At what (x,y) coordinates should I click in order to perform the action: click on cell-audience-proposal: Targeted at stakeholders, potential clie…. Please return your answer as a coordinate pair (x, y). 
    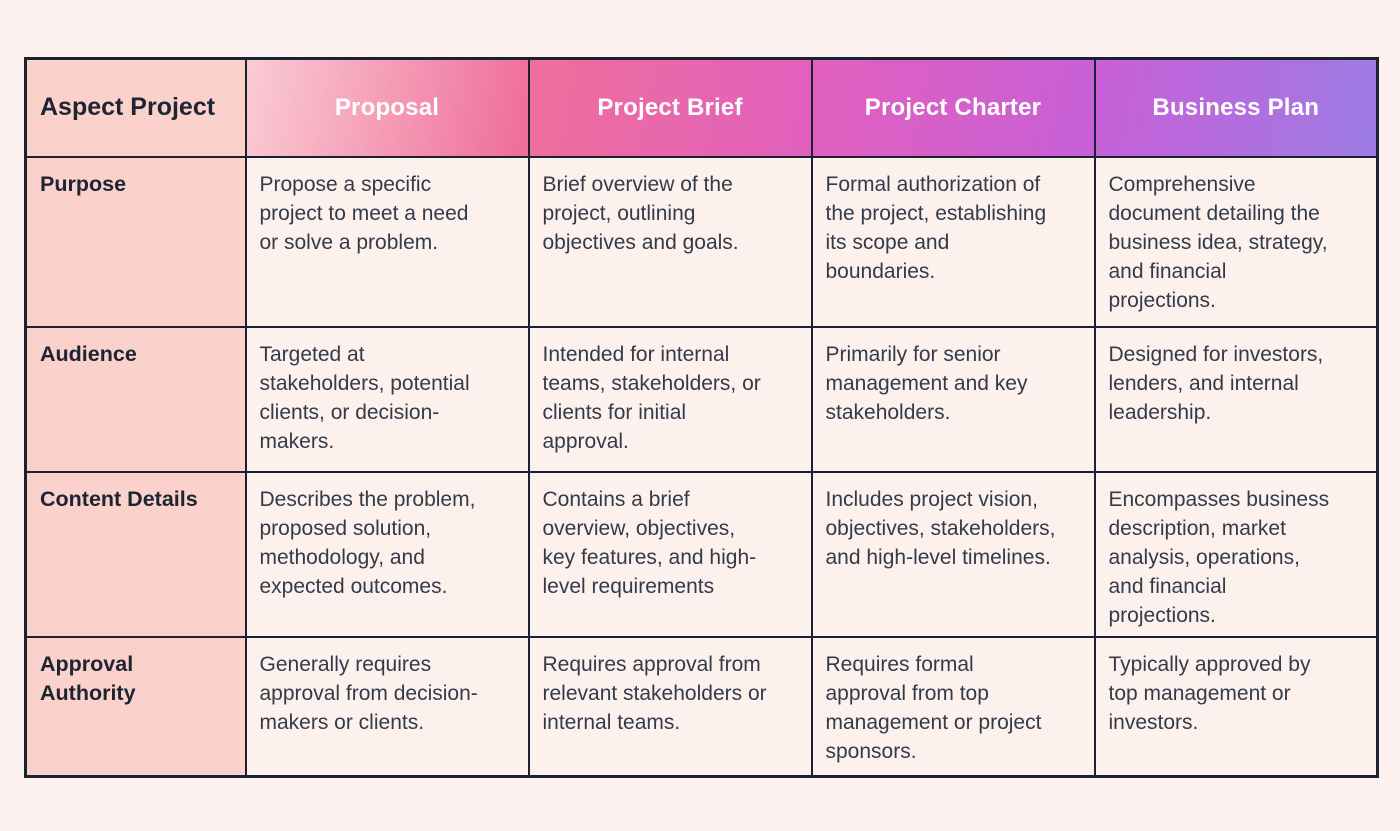
    Looking at the image, I should click on (387, 399).